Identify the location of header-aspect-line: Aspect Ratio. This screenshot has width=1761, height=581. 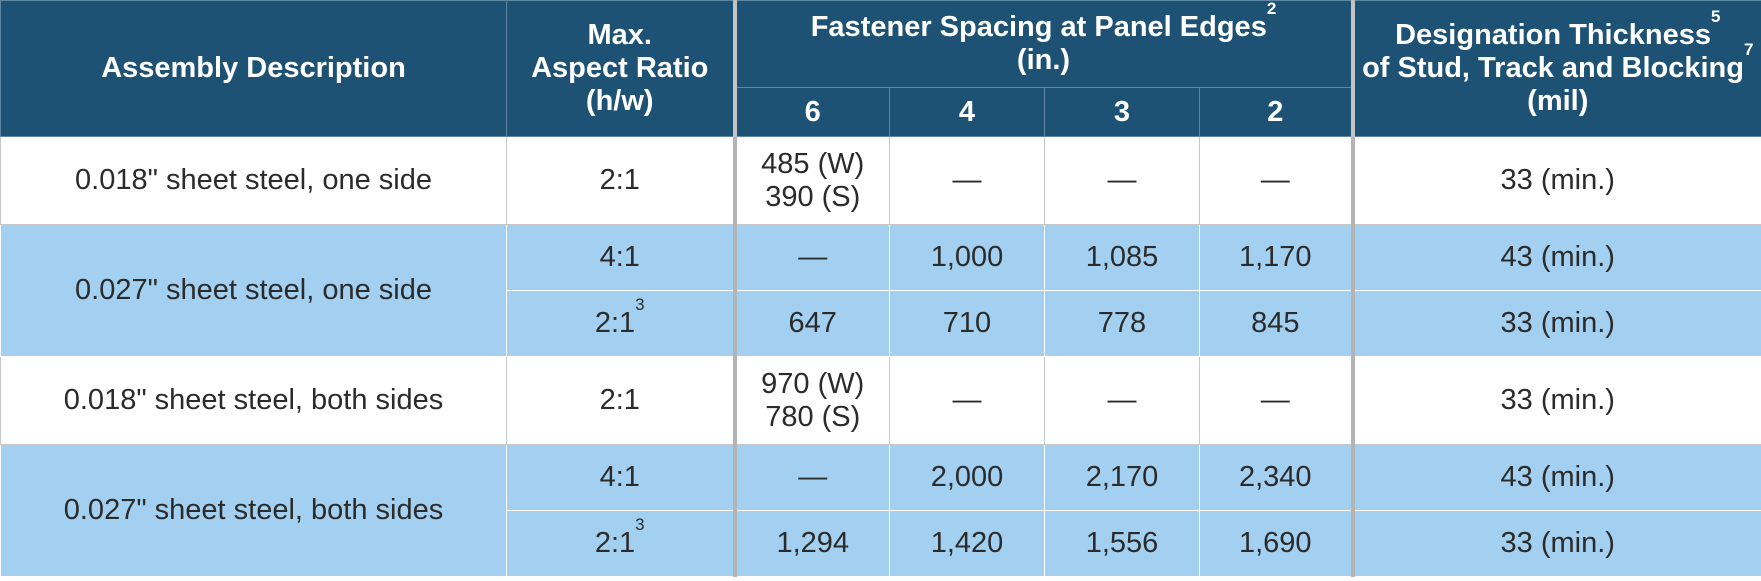
(620, 68).